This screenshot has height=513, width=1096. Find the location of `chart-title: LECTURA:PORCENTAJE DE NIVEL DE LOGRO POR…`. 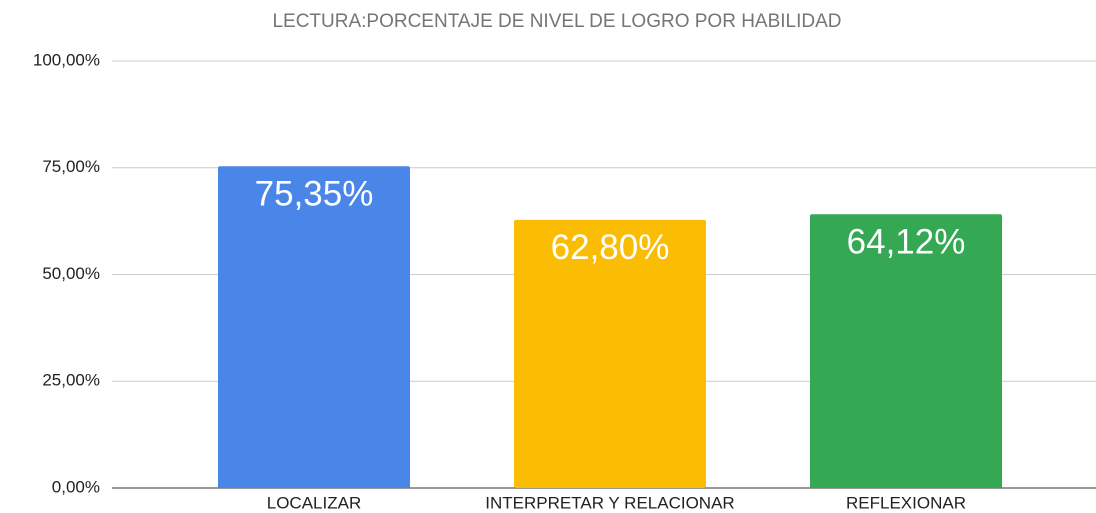

chart-title: LECTURA:PORCENTAJE DE NIVEL DE LOGRO POR… is located at coordinates (556, 21).